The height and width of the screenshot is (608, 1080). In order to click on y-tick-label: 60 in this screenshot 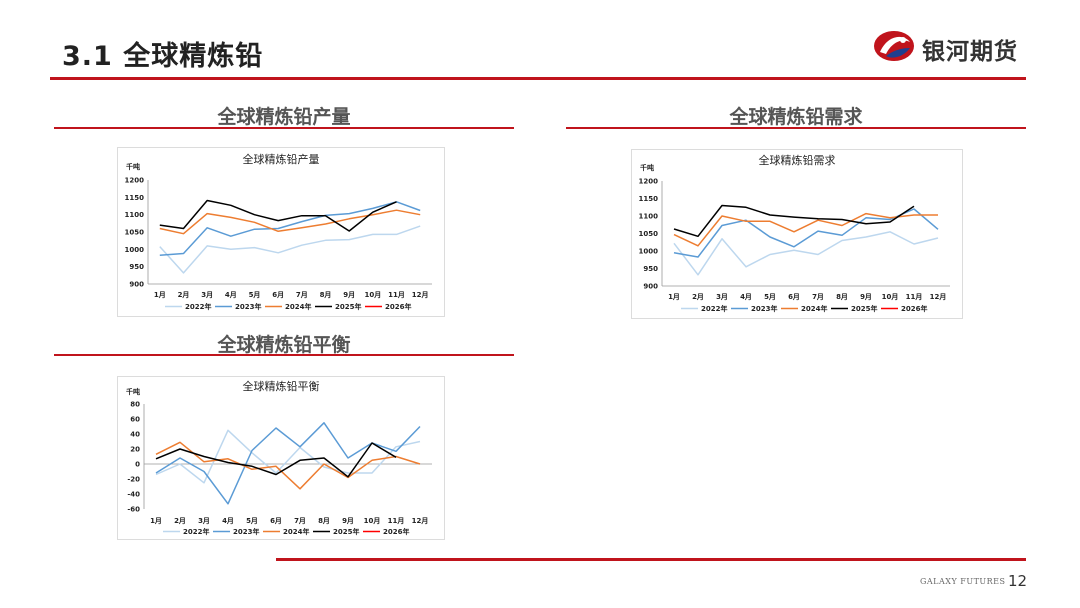, I will do `click(135, 420)`.